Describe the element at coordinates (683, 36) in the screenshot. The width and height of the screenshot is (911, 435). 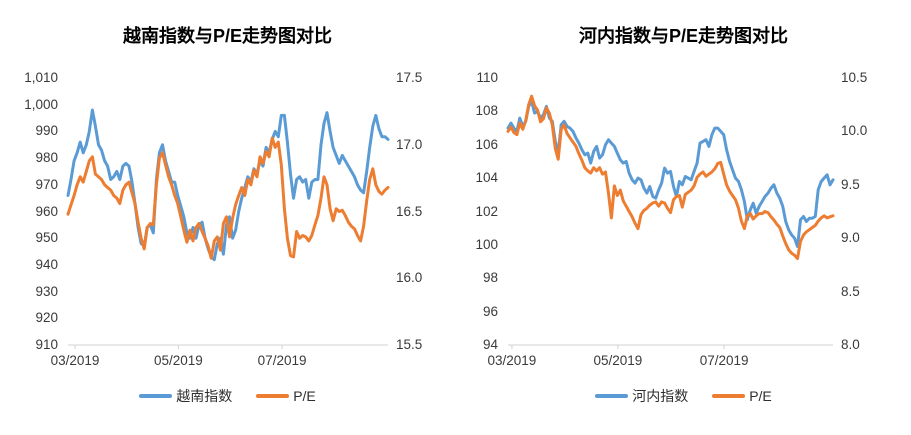
I see `chart-title-hanoi: 河内指数与P/E走势图对比` at that location.